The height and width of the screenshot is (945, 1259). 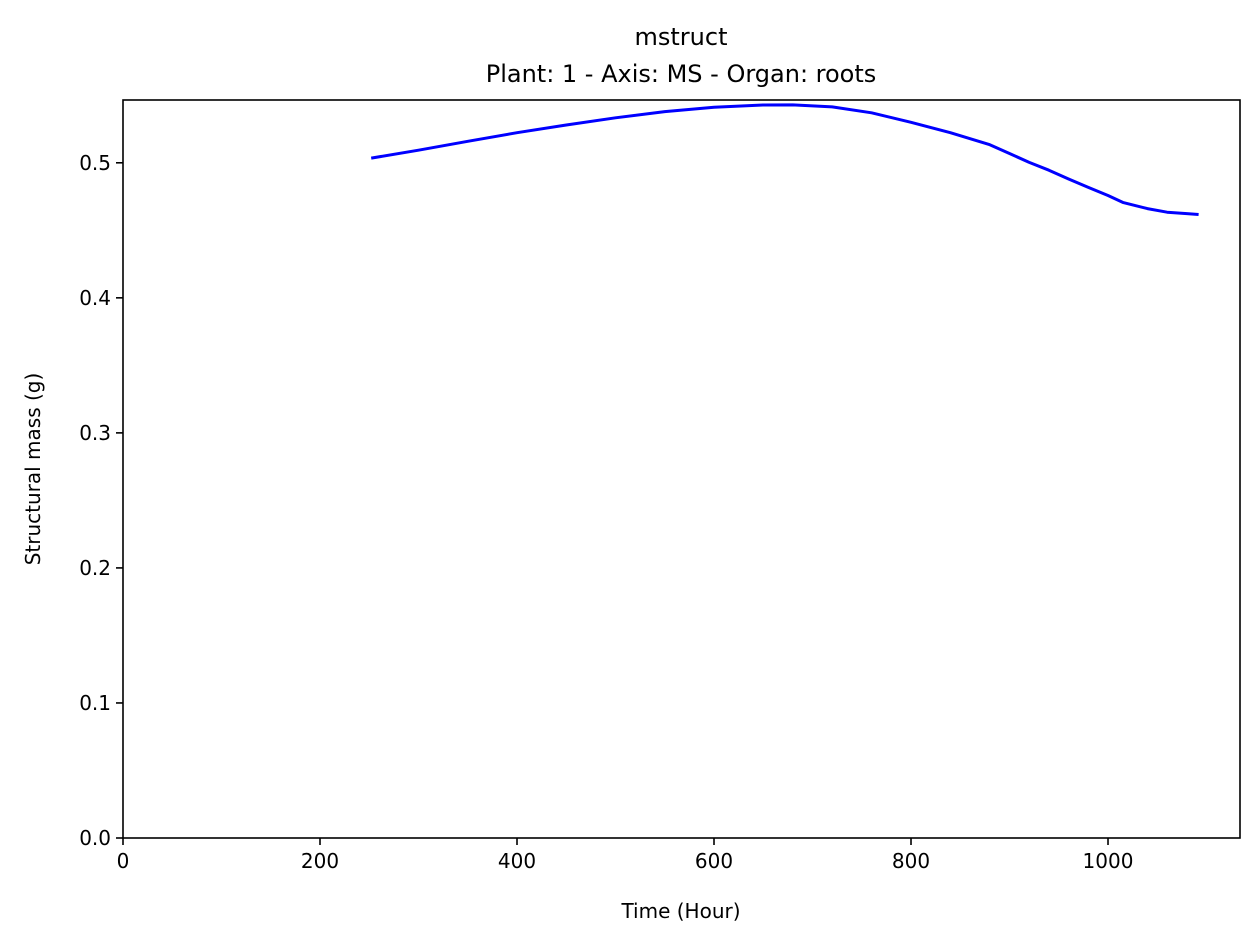 What do you see at coordinates (95, 298) in the screenshot?
I see `y-tick-label: 0.4` at bounding box center [95, 298].